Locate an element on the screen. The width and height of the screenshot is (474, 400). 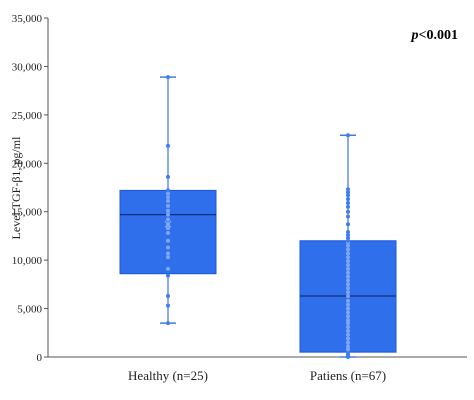
x-category-labels: Healthy (n=25) Patiens (n=67) is located at coordinates (257, 375).